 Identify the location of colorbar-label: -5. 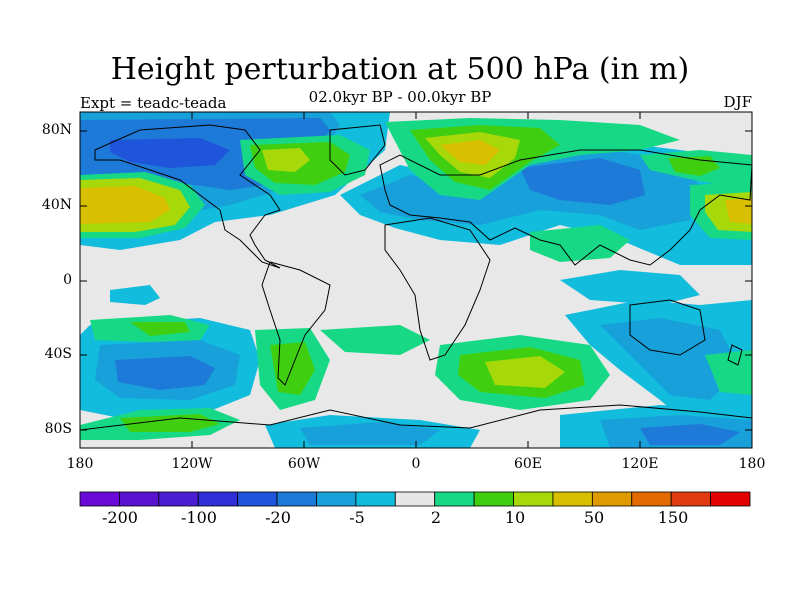
(357, 517).